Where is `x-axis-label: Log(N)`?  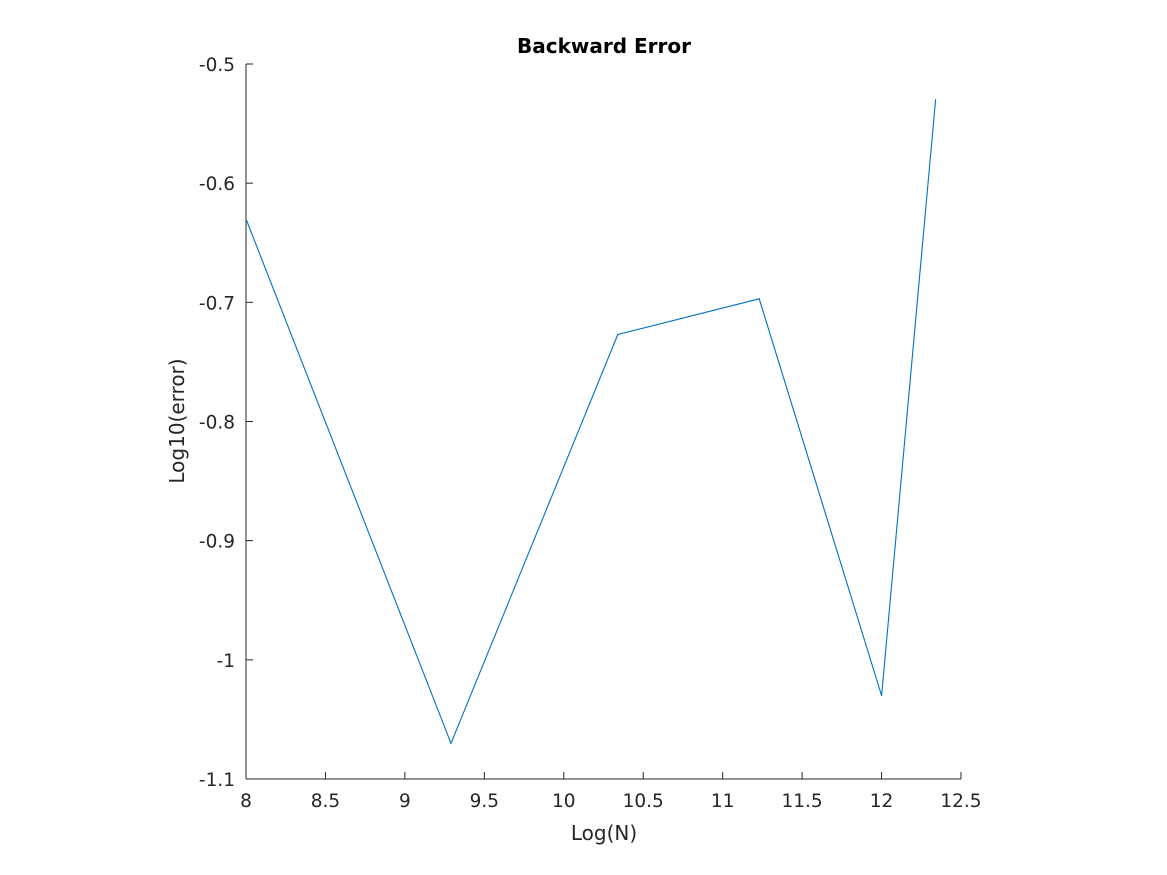
x-axis-label: Log(N) is located at coordinates (604, 833).